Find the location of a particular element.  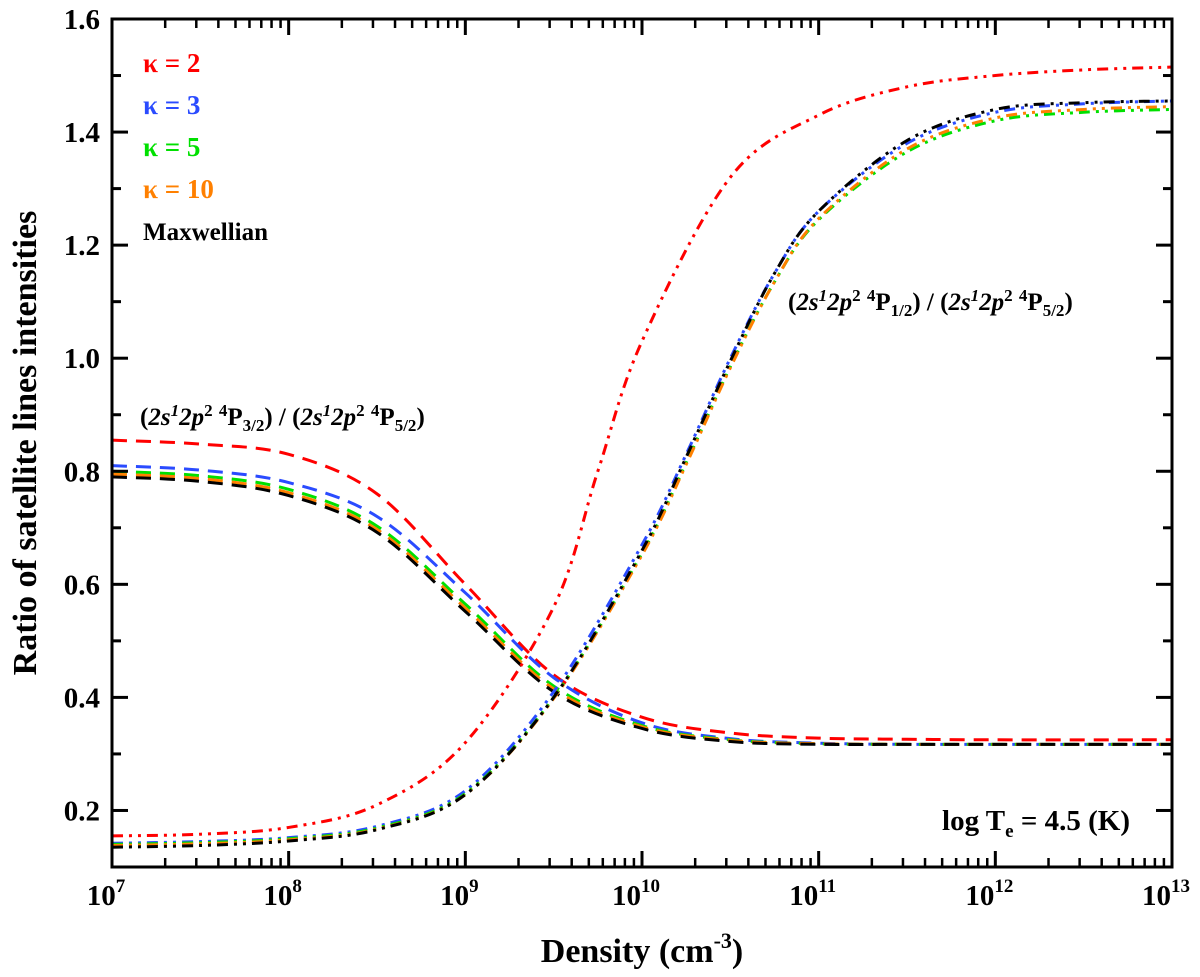

x-tick-label: 10¹³ is located at coordinates (1166, 894).